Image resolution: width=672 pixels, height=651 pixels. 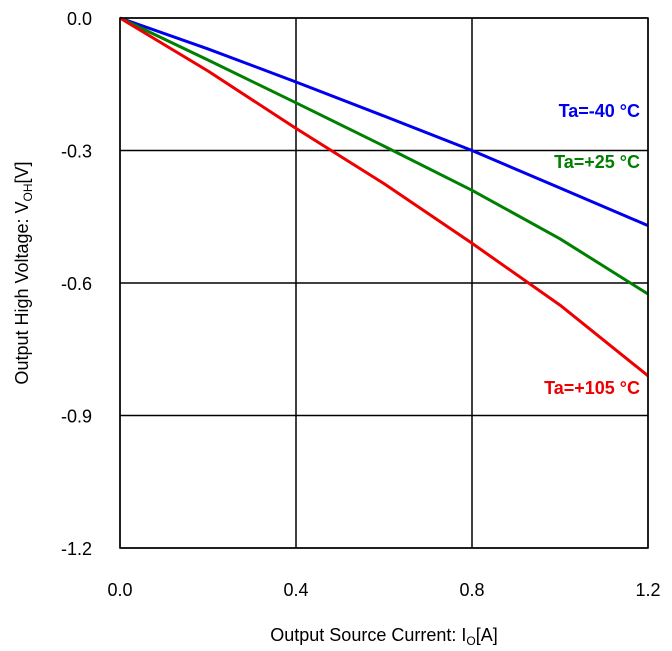 What do you see at coordinates (76, 152) in the screenshot?
I see `y-tick-label: -0.3` at bounding box center [76, 152].